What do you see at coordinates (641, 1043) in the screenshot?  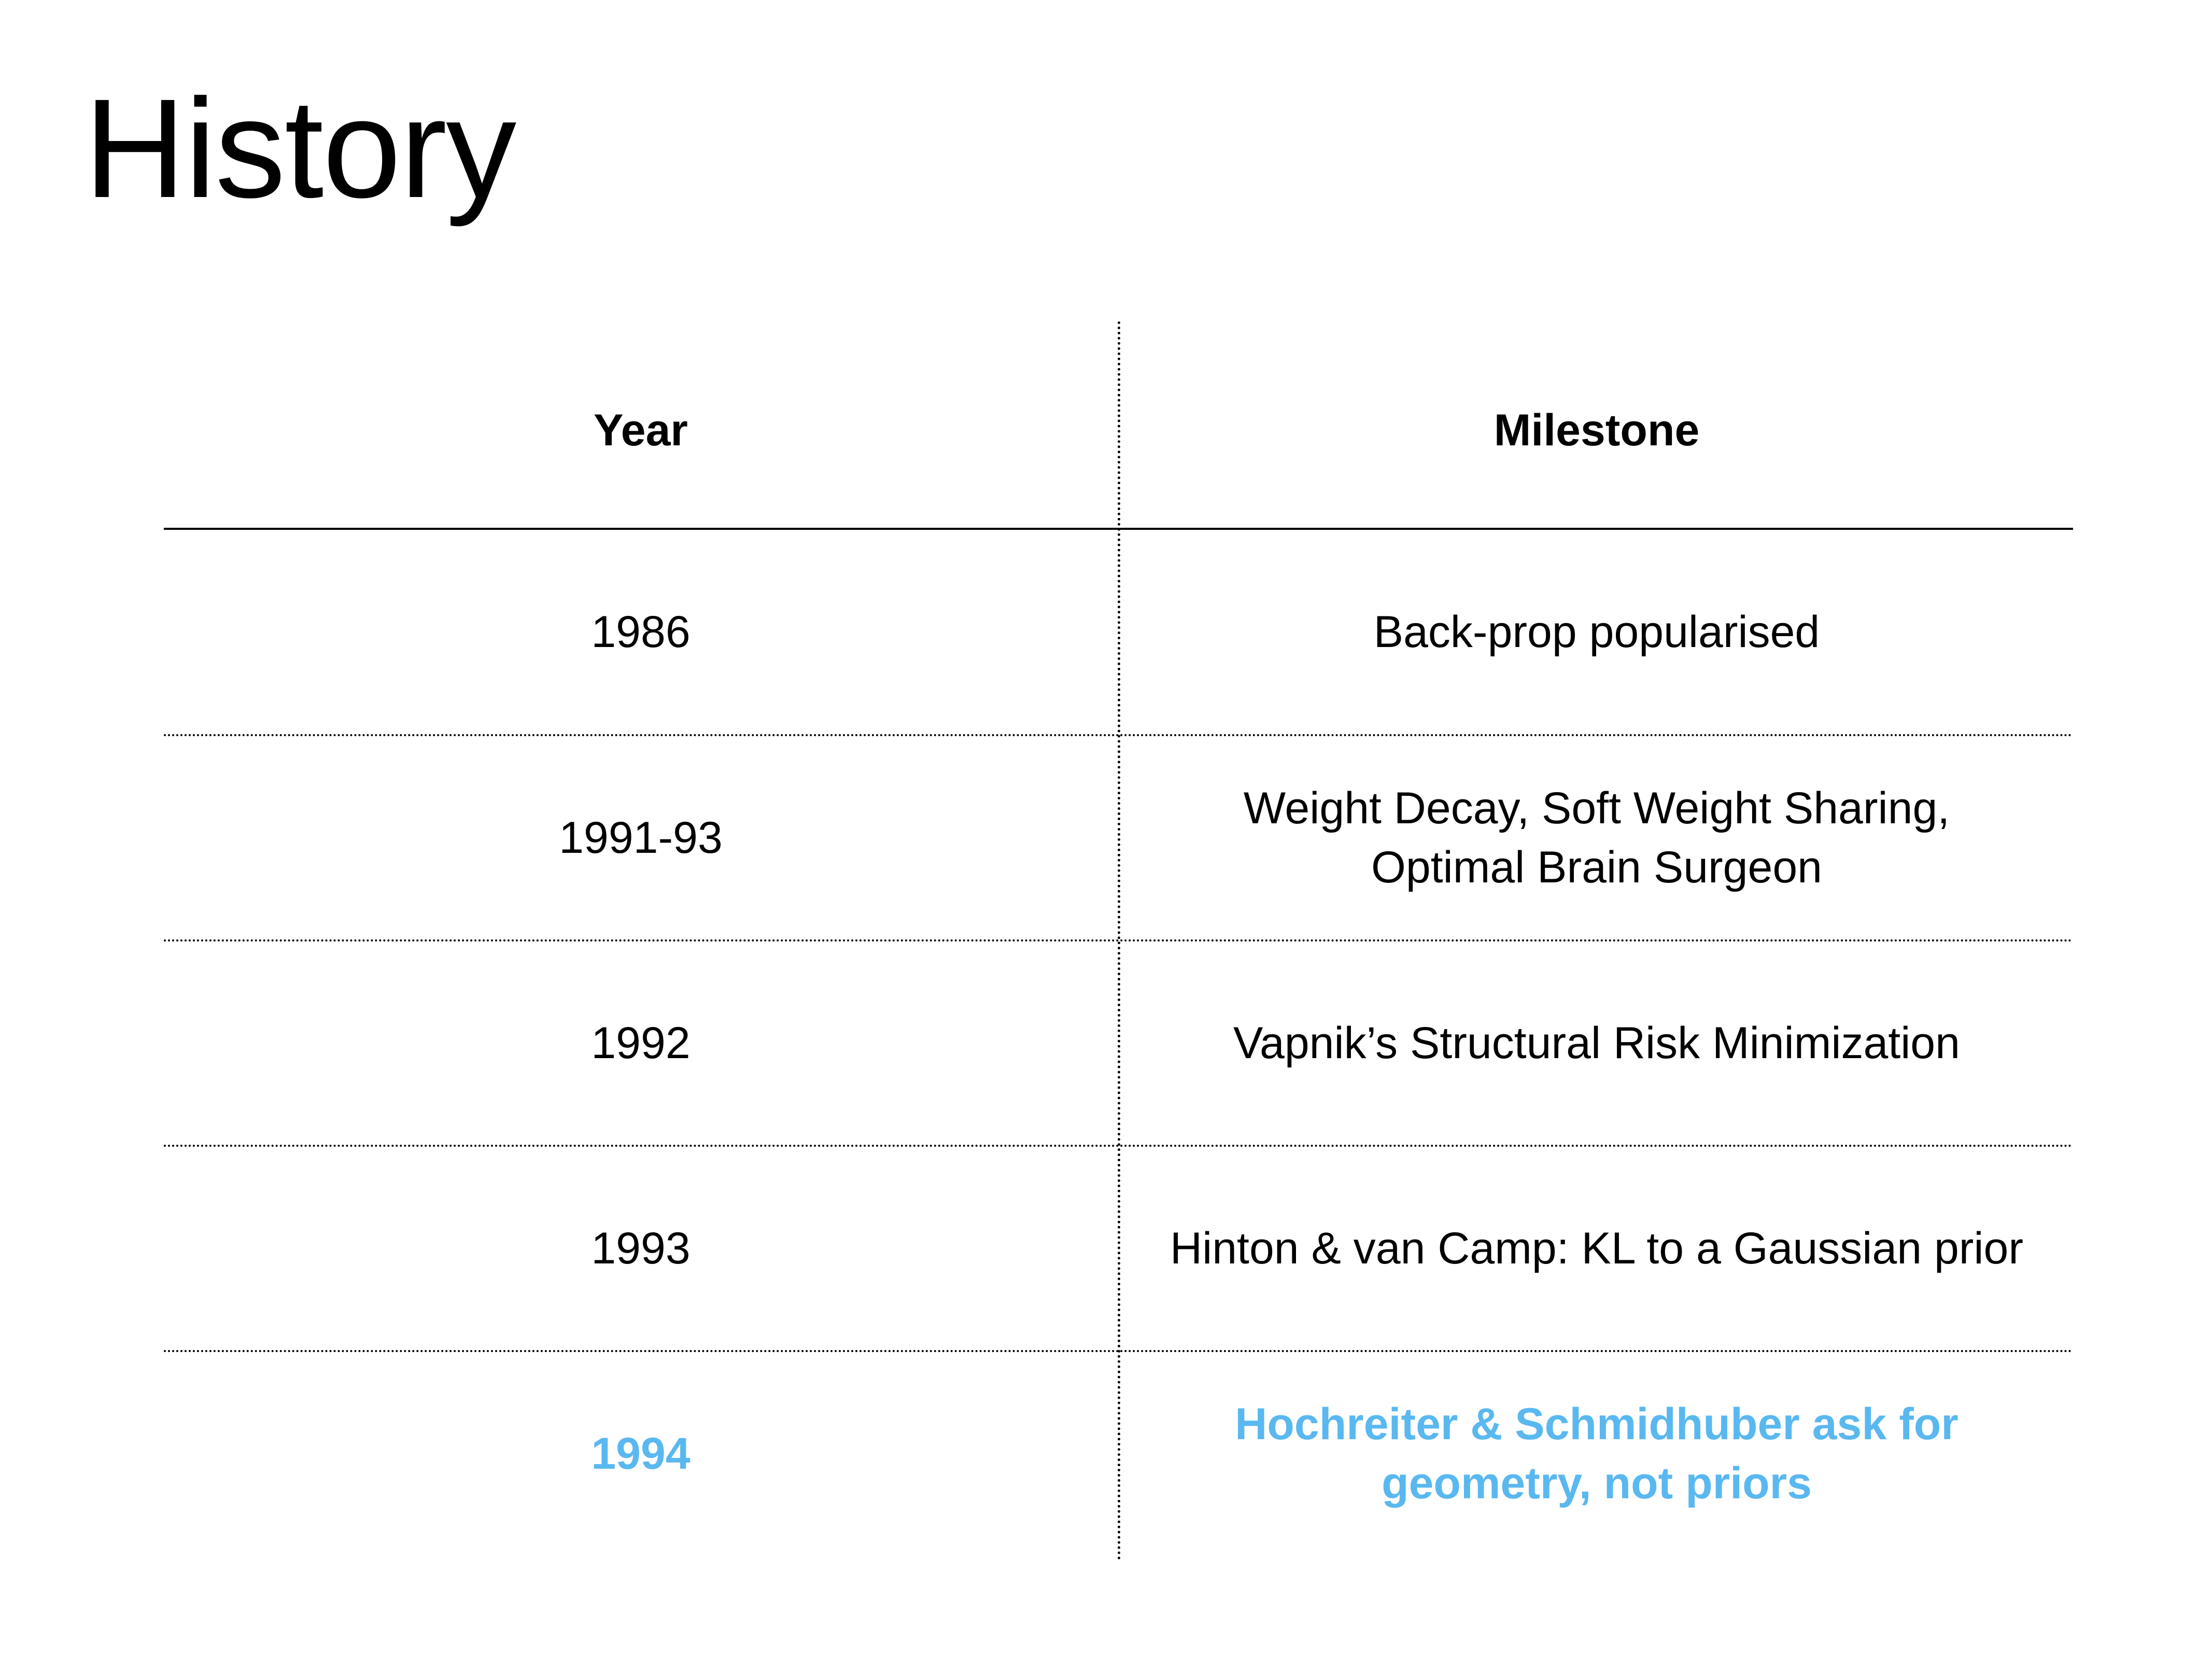 I see `row-3-year: 1992` at bounding box center [641, 1043].